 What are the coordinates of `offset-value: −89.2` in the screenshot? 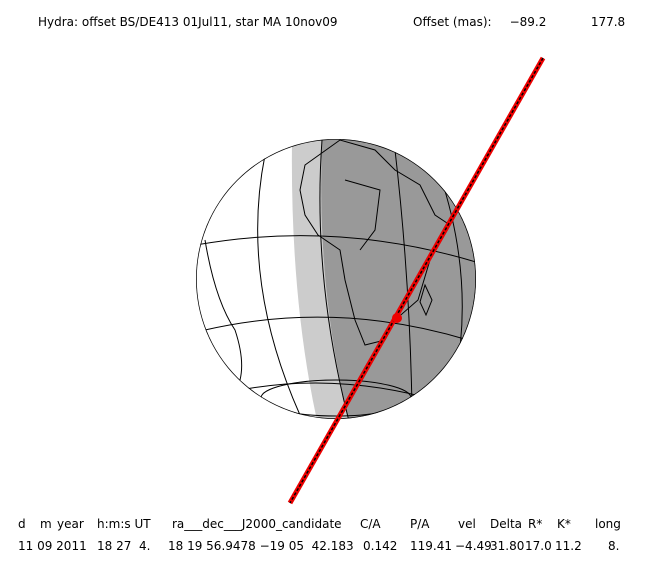 It's located at (528, 22).